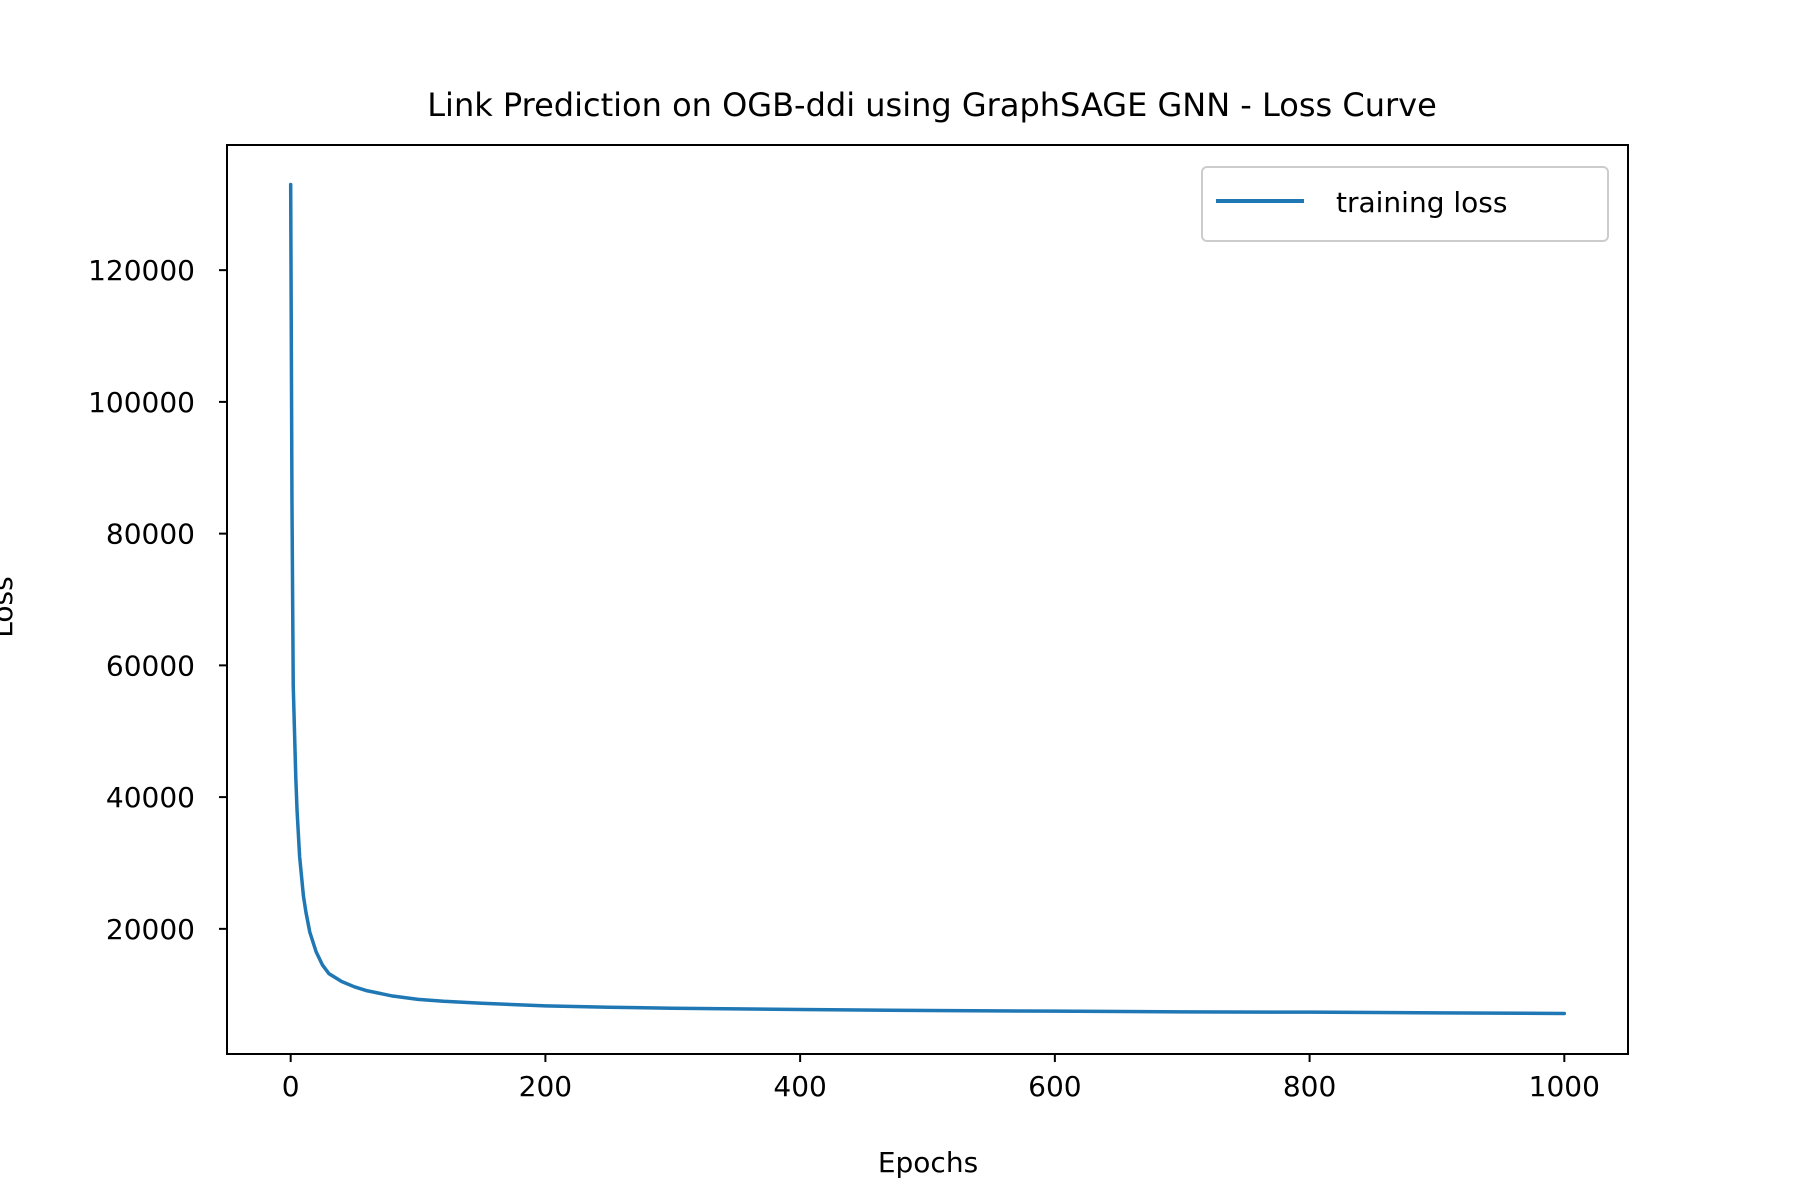 This screenshot has height=1200, width=1800. What do you see at coordinates (1309, 1086) in the screenshot?
I see `x-tick-label: 800` at bounding box center [1309, 1086].